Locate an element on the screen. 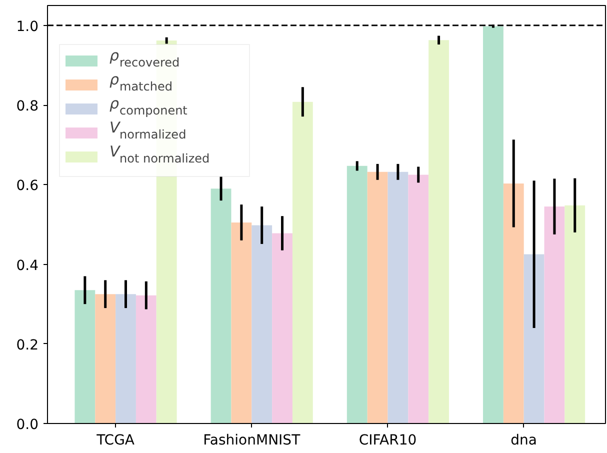 The width and height of the screenshot is (607, 453). y-tick-label: 0.0 is located at coordinates (27, 425).